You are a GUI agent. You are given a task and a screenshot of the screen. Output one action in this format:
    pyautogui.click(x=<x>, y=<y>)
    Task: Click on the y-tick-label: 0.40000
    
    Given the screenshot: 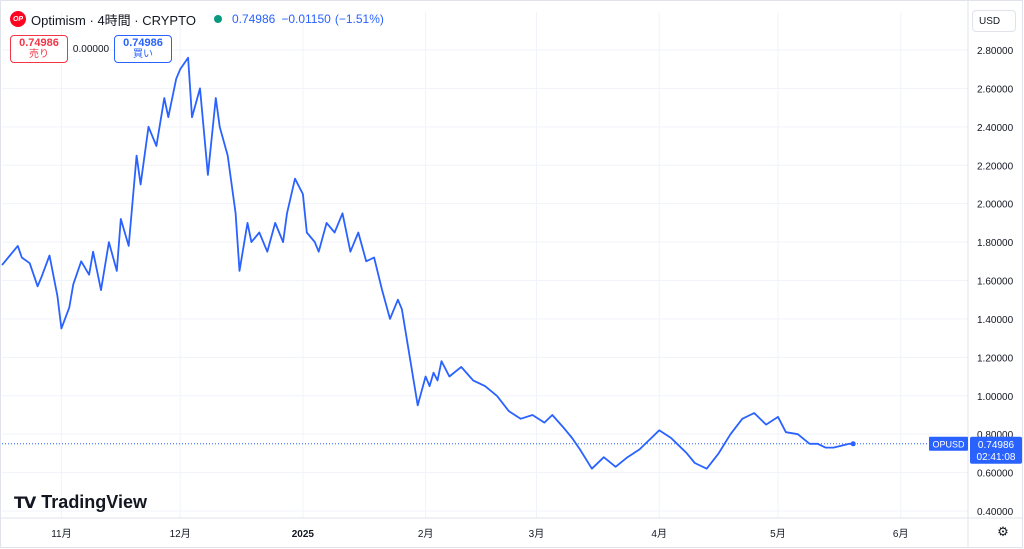 What is the action you would take?
    pyautogui.click(x=995, y=512)
    